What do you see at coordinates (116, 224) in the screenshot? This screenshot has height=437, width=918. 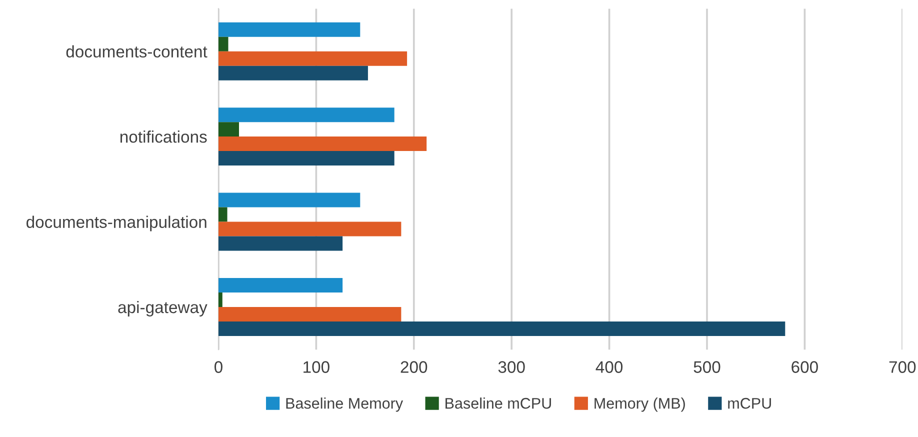 I see `y-tick-label: documents-manipulation` at bounding box center [116, 224].